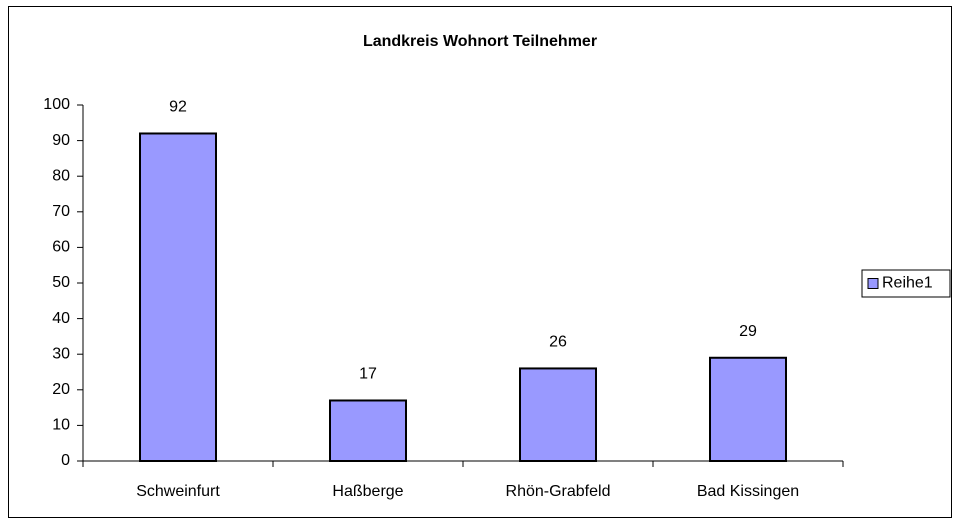 This screenshot has width=960, height=524. I want to click on data-label: 92, so click(178, 107).